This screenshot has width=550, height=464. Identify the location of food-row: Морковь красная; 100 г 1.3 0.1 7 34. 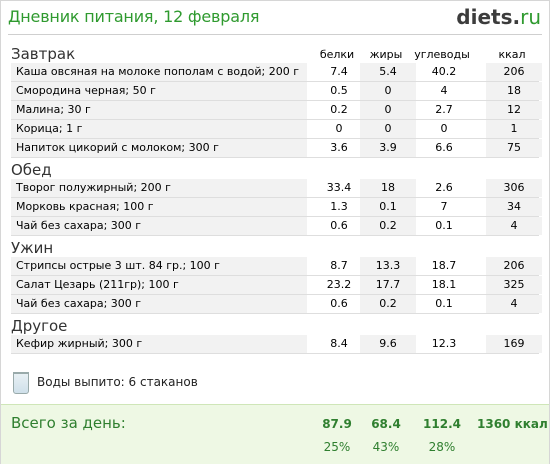
(276, 207).